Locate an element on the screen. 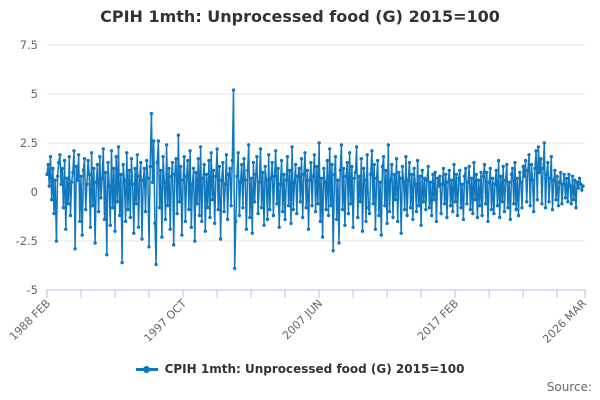  chart-title: CPIH 1mth: Unprocessed food (G) 2015=100 is located at coordinates (300, 16).